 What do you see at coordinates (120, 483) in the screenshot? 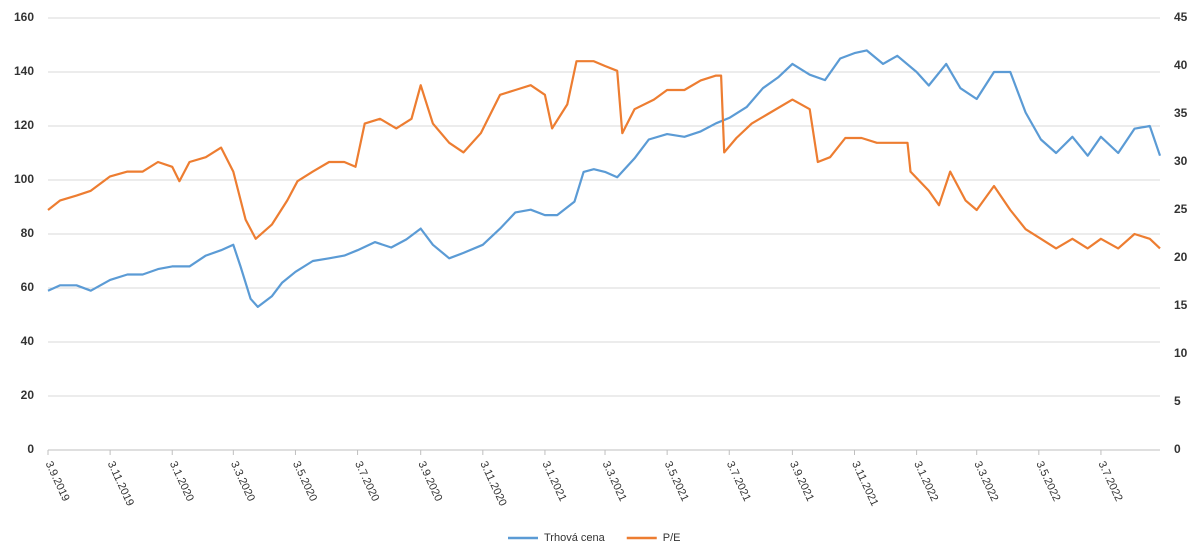
I see `x-tick-label: 3.11.2019` at bounding box center [120, 483].